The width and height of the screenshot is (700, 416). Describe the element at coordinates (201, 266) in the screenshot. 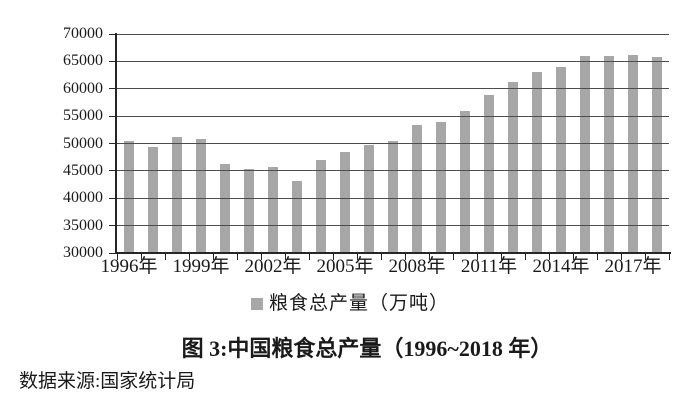

I see `x-axis-label-1999年: 1999年` at that location.